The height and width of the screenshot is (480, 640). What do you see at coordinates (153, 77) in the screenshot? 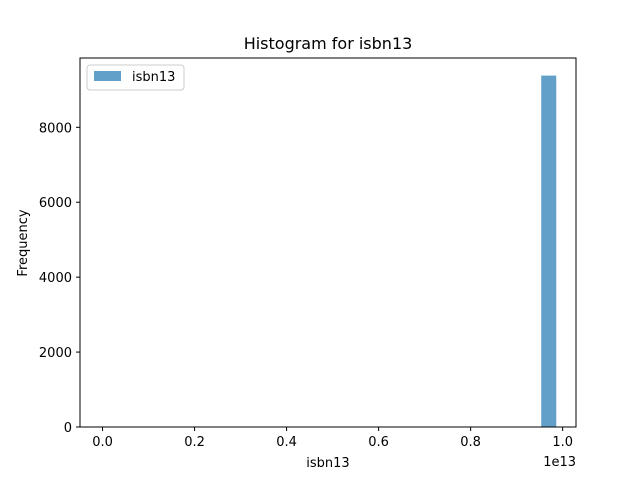
I see `legend-label: isbn13` at bounding box center [153, 77].